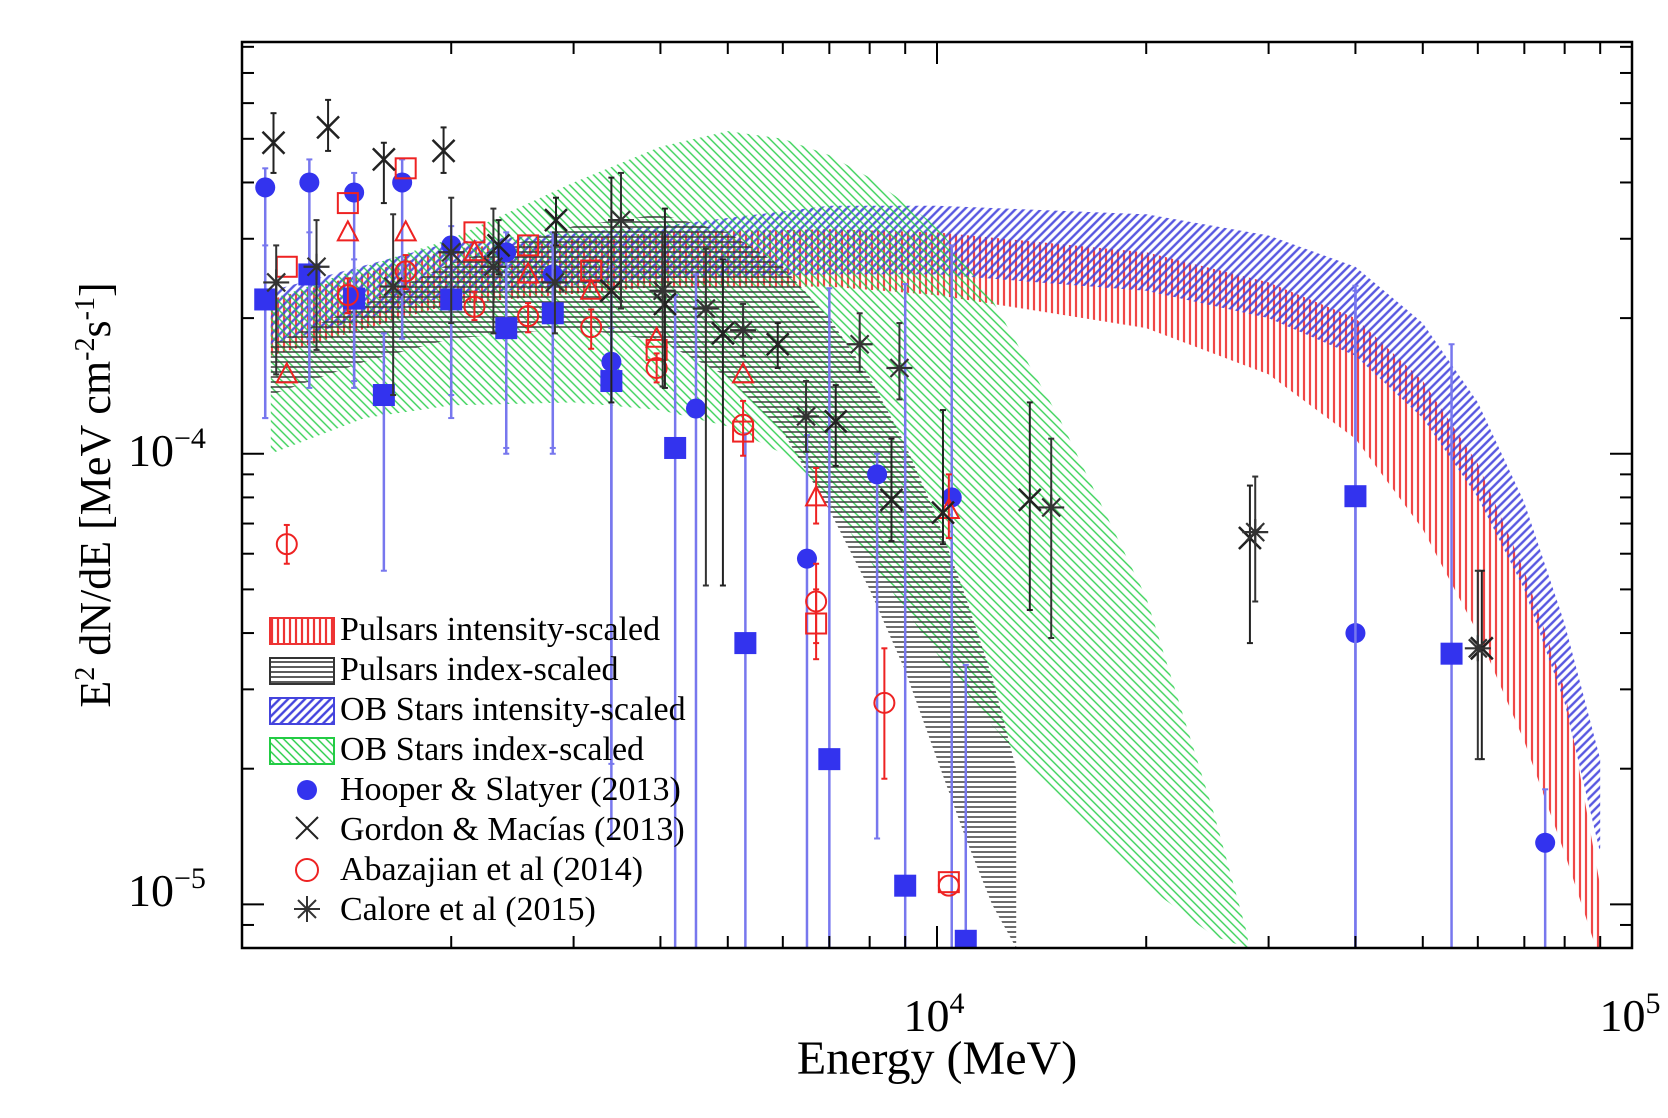  I want to click on legend-swatch-ob-intensity, so click(302, 711).